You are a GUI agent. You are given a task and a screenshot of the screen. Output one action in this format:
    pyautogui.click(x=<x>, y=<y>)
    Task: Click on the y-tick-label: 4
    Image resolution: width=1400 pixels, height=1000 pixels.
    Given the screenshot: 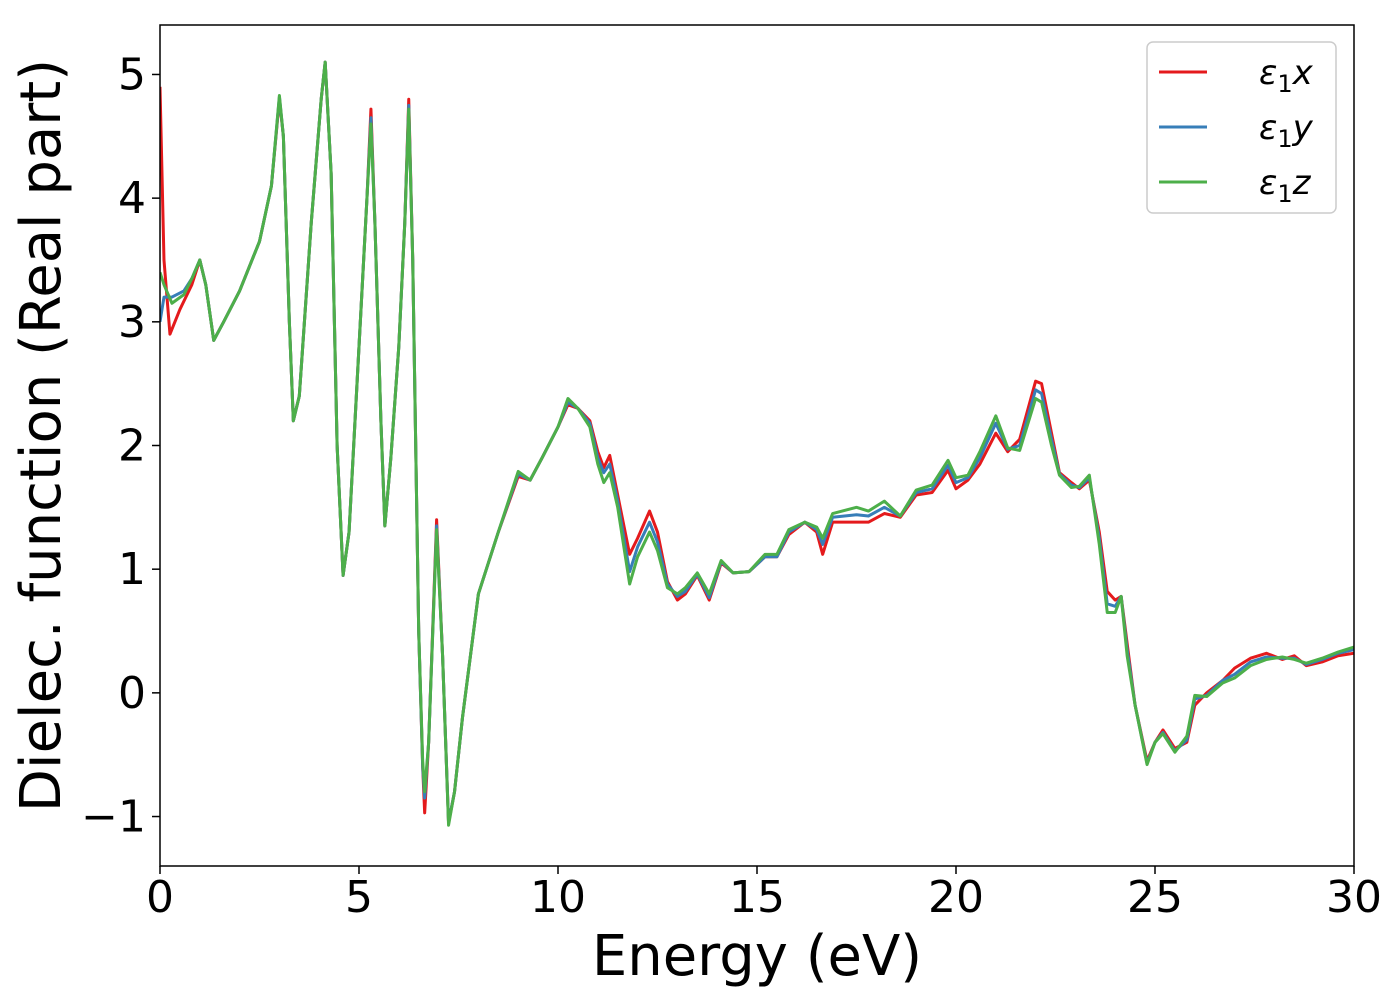 What is the action you would take?
    pyautogui.click(x=132, y=198)
    